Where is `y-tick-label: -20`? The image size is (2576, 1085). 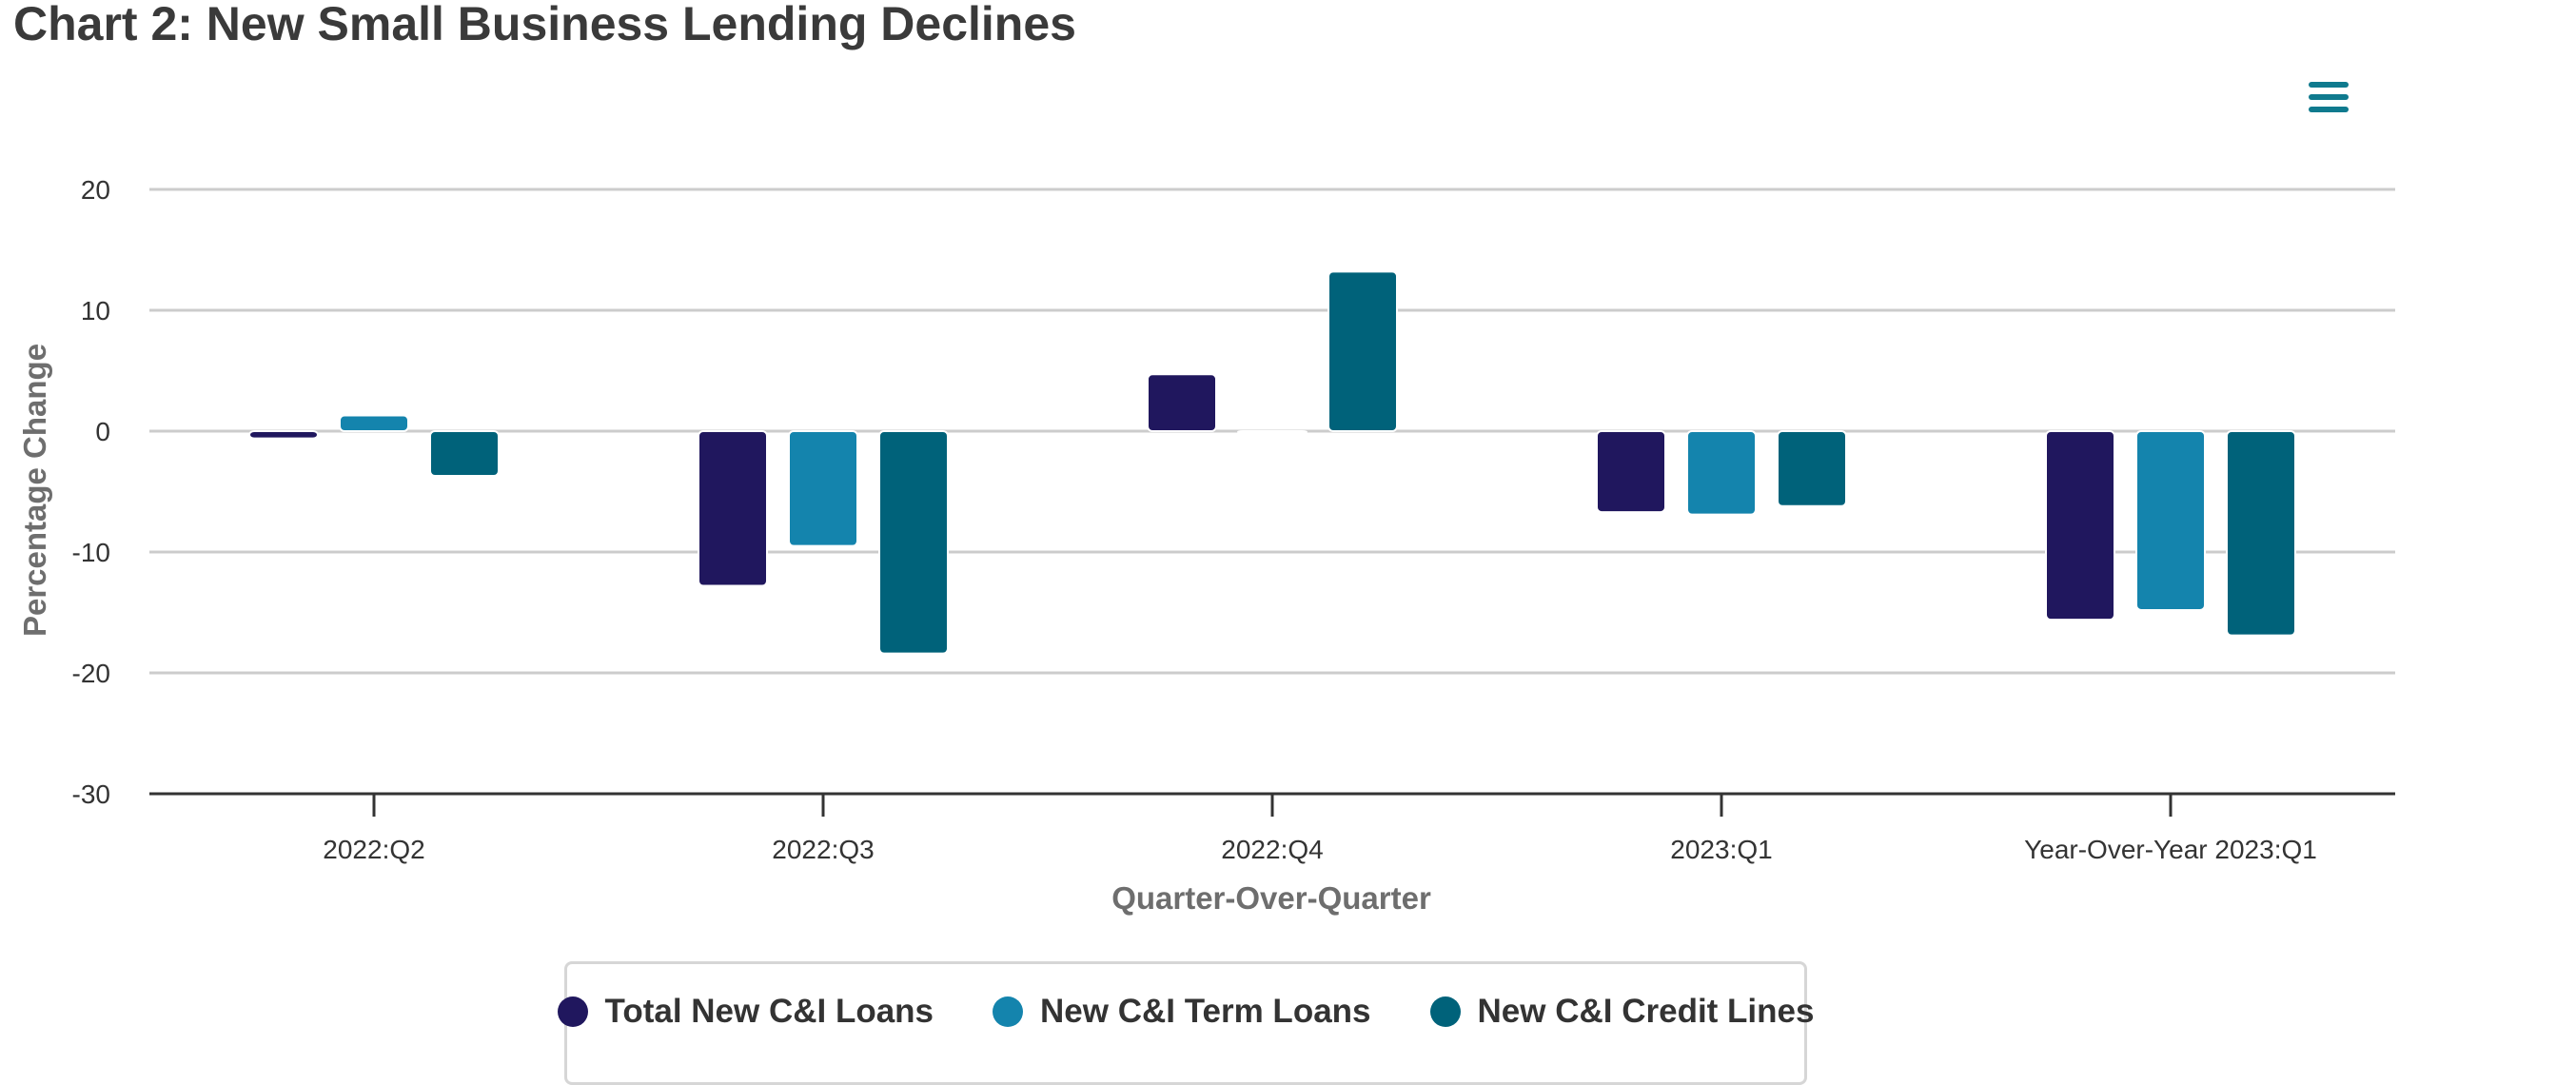 y-tick-label: -20 is located at coordinates (91, 673).